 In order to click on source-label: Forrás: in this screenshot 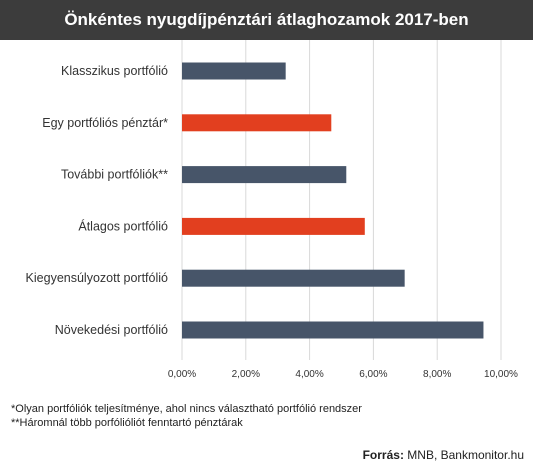, I will do `click(383, 455)`.